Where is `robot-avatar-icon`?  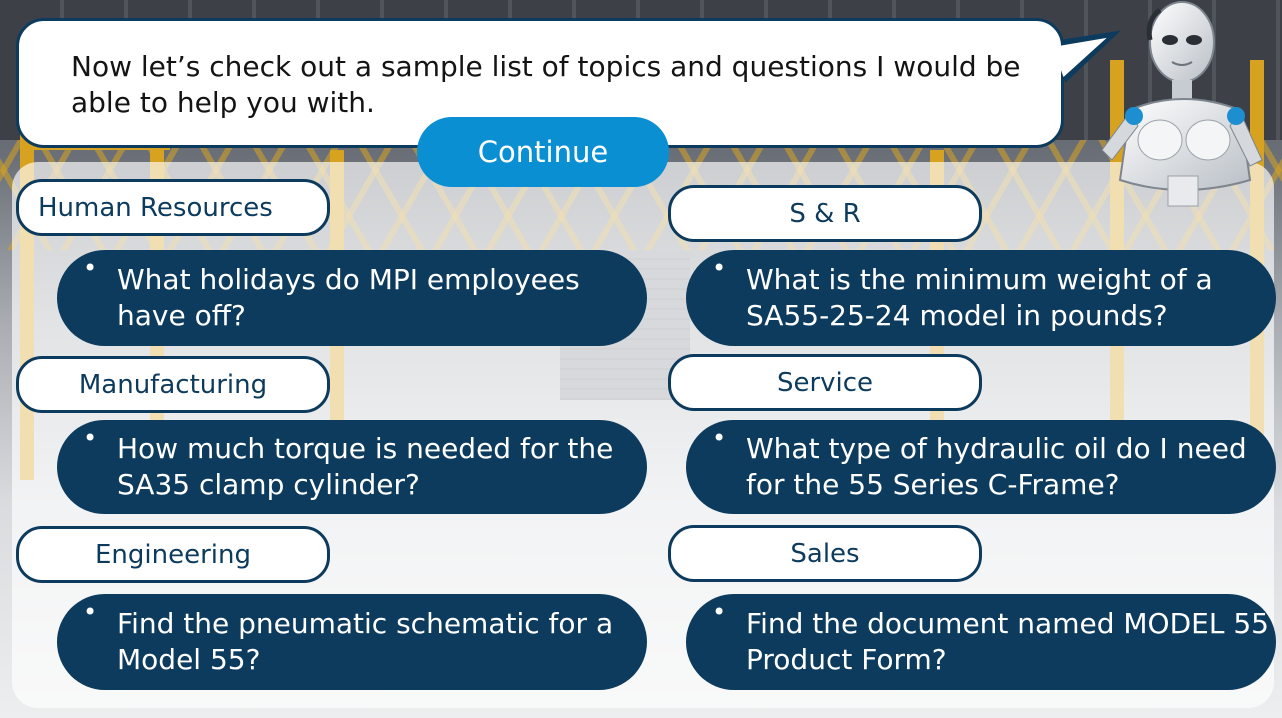
robot-avatar-icon is located at coordinates (1182, 104).